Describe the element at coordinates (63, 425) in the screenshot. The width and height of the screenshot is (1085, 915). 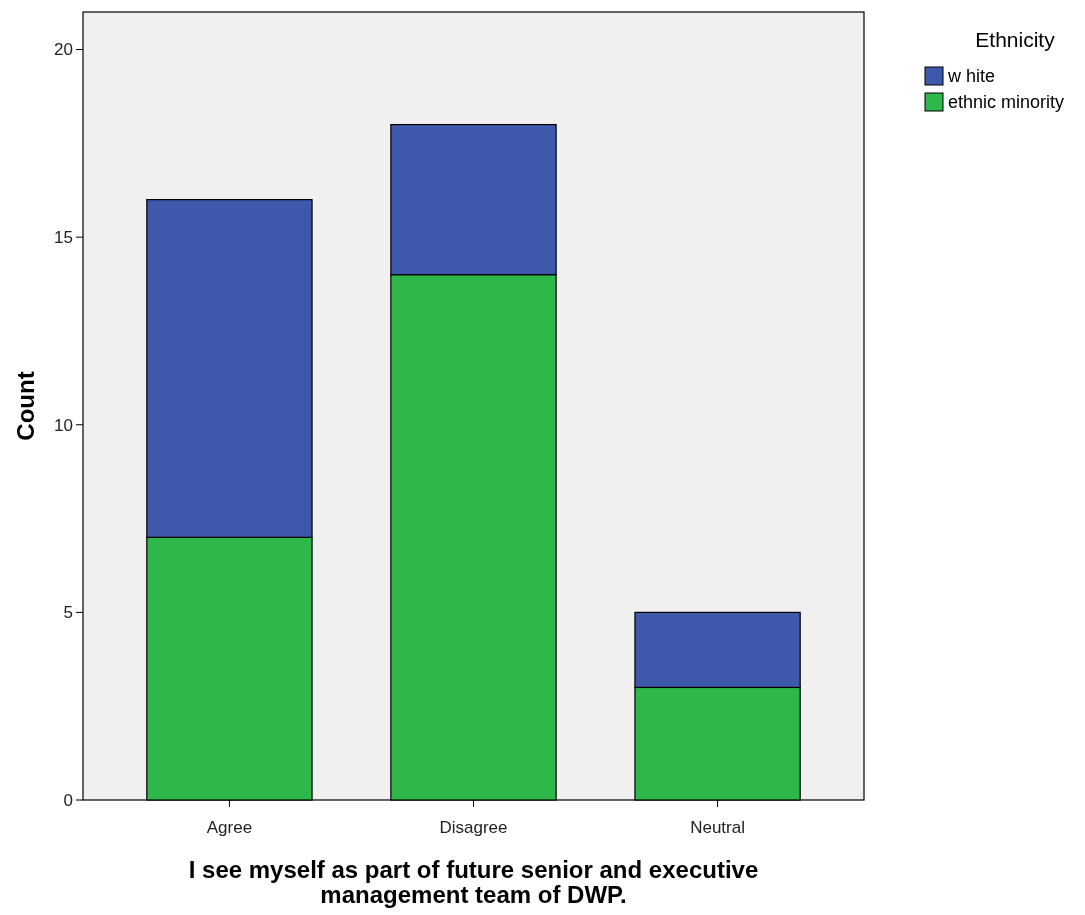
I see `y-tick-label: 10` at that location.